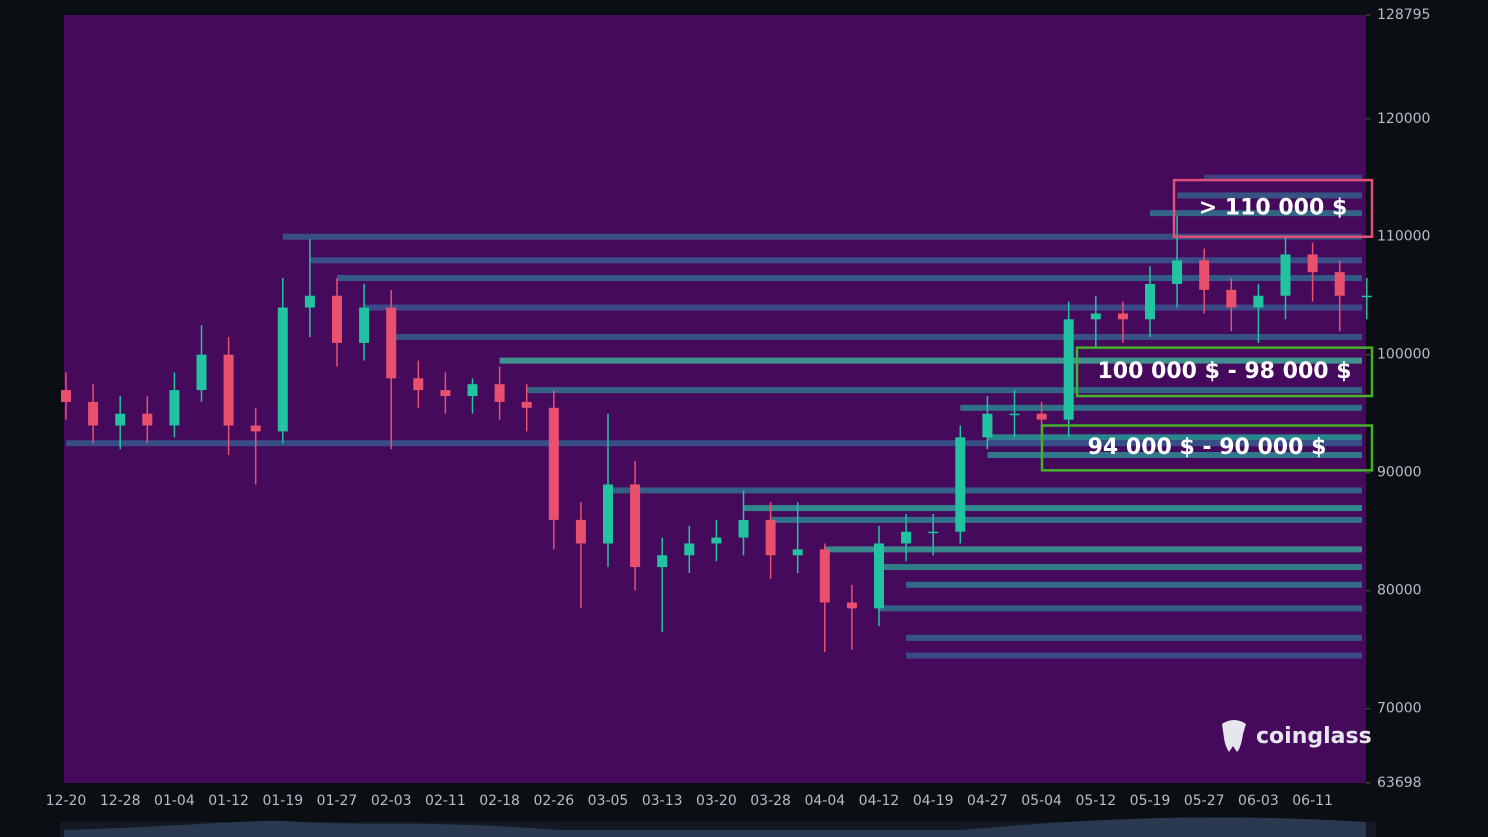  I want to click on x-tick-label: 02-18, so click(499, 801).